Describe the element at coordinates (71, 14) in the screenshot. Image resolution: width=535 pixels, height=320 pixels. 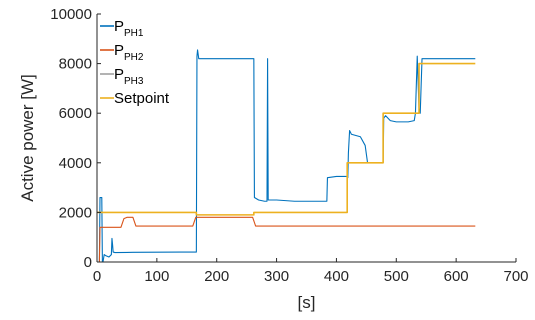
I see `y-tick-label: 10000` at that location.